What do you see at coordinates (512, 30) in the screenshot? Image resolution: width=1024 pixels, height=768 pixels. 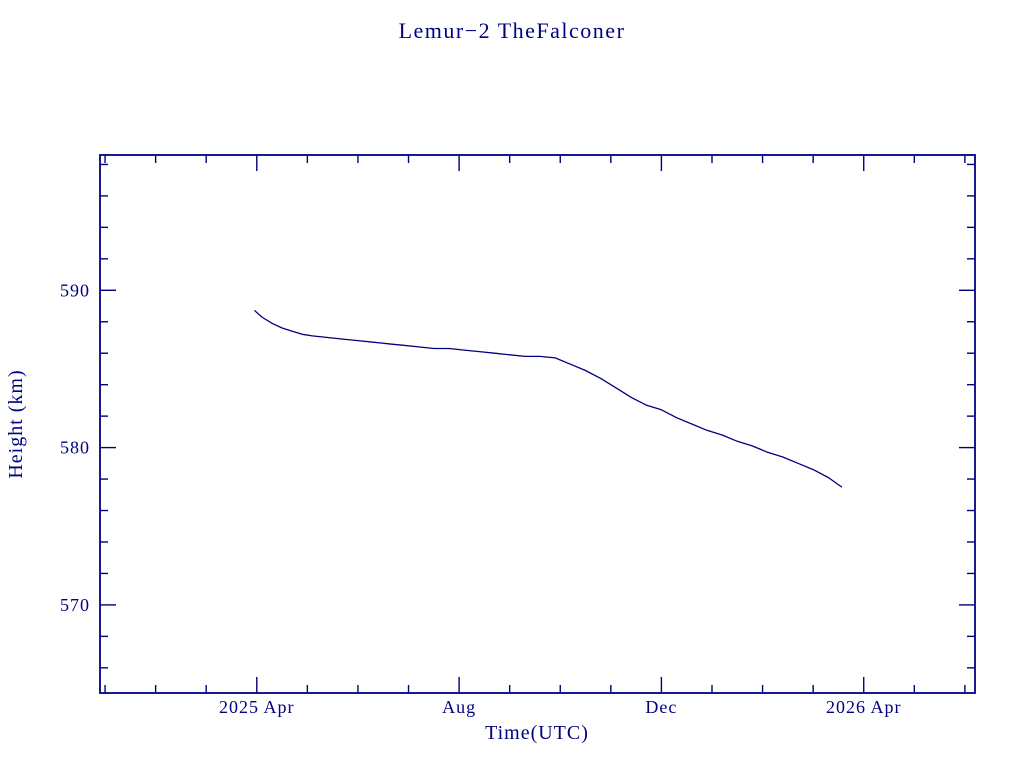 I see `chart-title: Lemur−2 TheFalconer` at bounding box center [512, 30].